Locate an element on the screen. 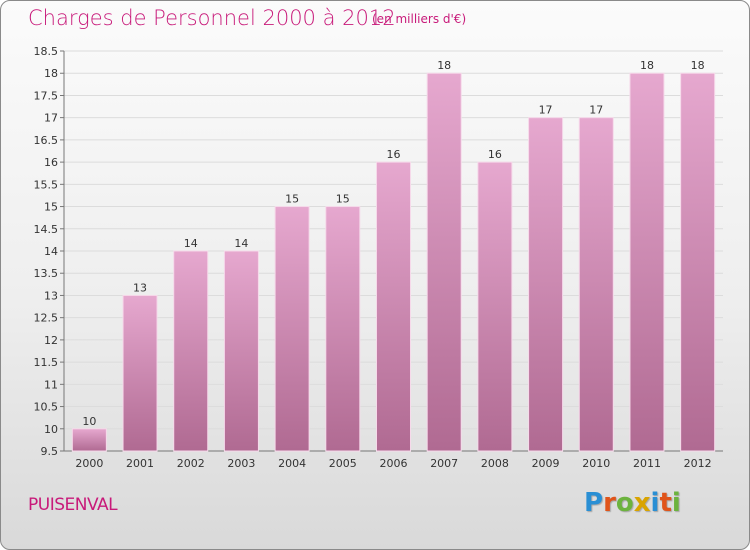 This screenshot has width=750, height=550. bar-2010 is located at coordinates (596, 284).